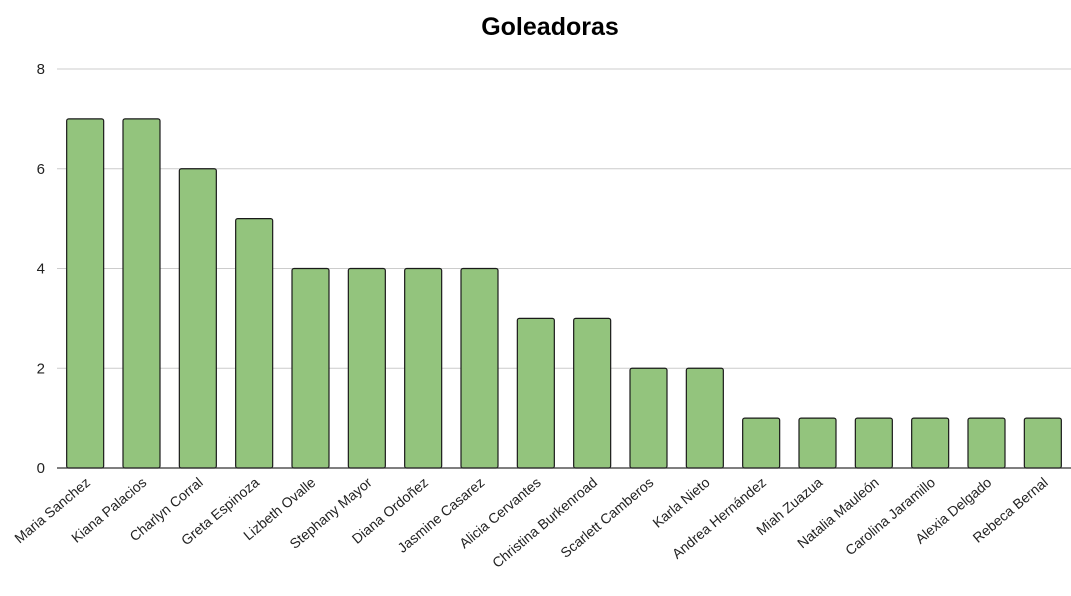 This screenshot has width=1071, height=596. I want to click on y-tick-label: 4, so click(41, 269).